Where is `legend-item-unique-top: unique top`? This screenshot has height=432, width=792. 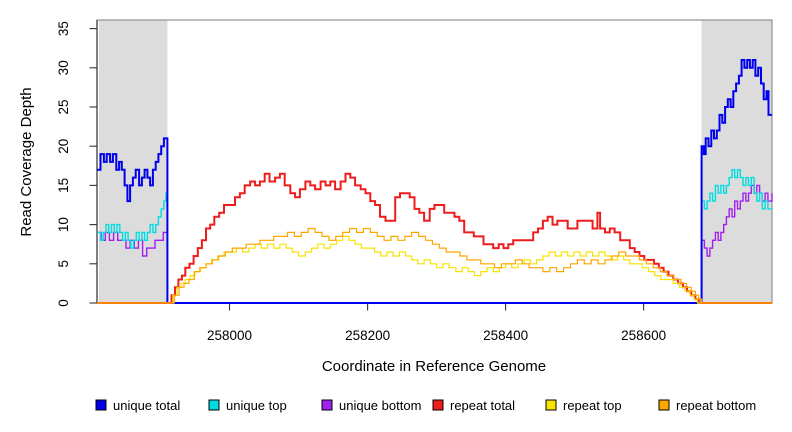 legend-item-unique-top: unique top is located at coordinates (247, 405).